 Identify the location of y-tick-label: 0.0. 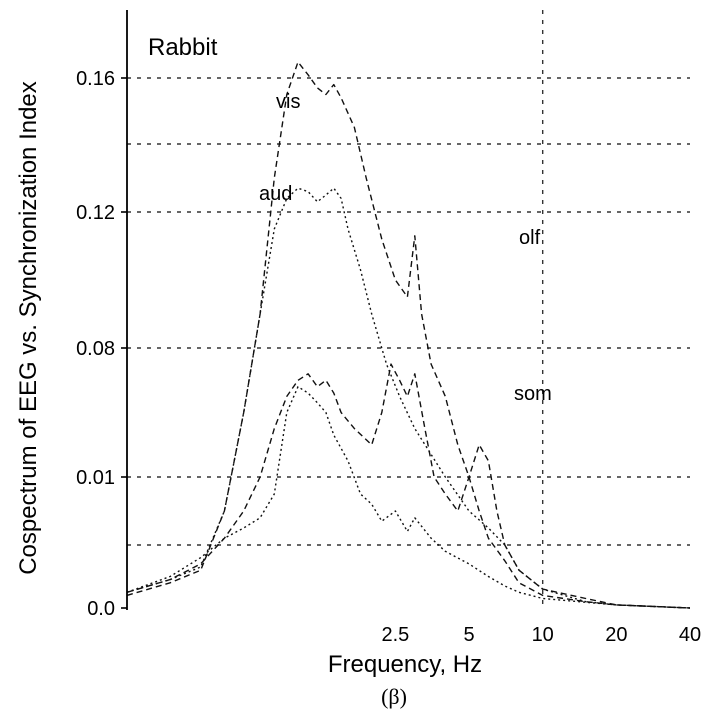
(101, 609).